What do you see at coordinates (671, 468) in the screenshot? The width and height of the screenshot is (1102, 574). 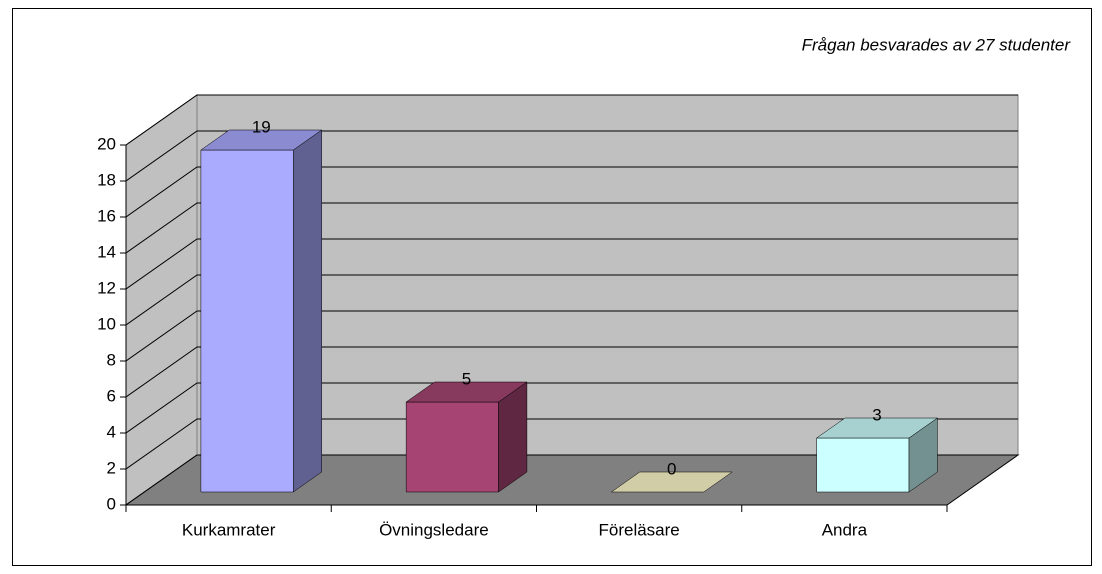 I see `value-label: 0` at bounding box center [671, 468].